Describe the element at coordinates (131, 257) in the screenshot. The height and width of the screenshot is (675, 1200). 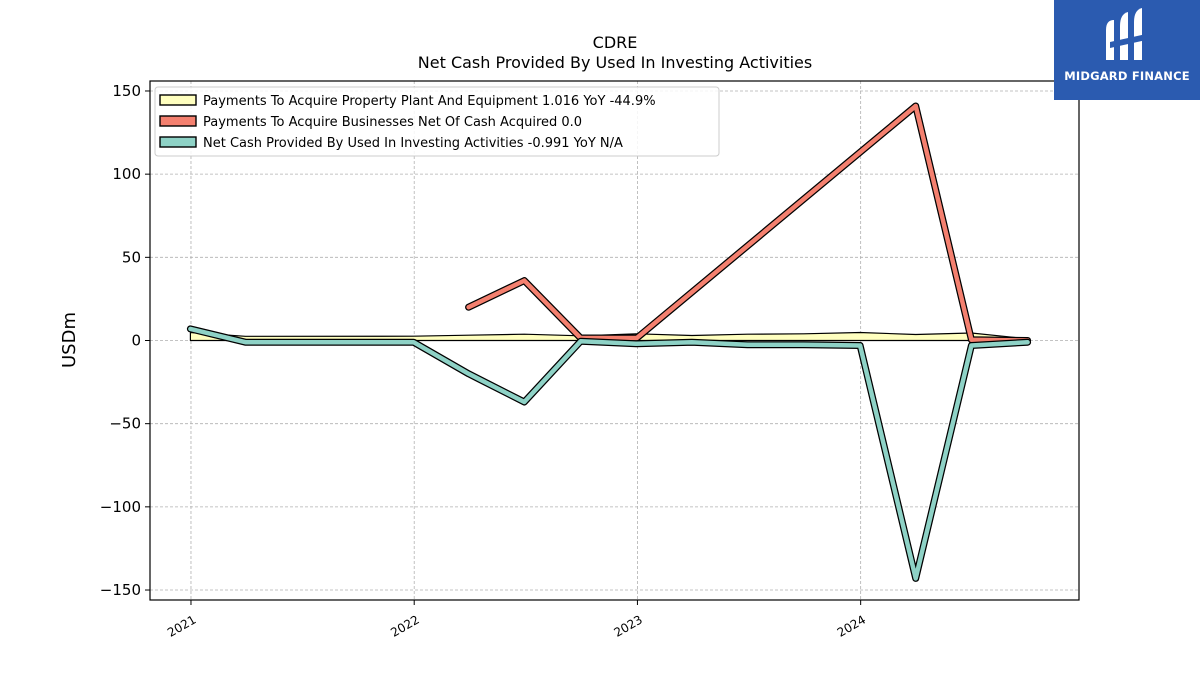
I see `y-tick-label: 50` at that location.